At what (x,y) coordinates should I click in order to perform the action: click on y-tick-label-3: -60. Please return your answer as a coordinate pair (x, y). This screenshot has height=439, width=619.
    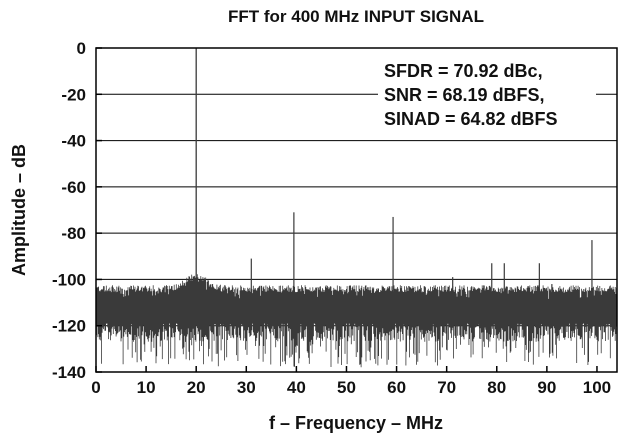
    Looking at the image, I should click on (73, 187).